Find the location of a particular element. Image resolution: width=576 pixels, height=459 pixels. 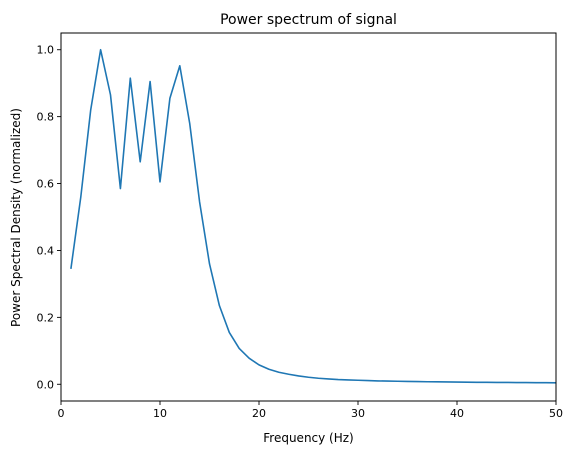

y-tick-label: 1.0 is located at coordinates (46, 50).